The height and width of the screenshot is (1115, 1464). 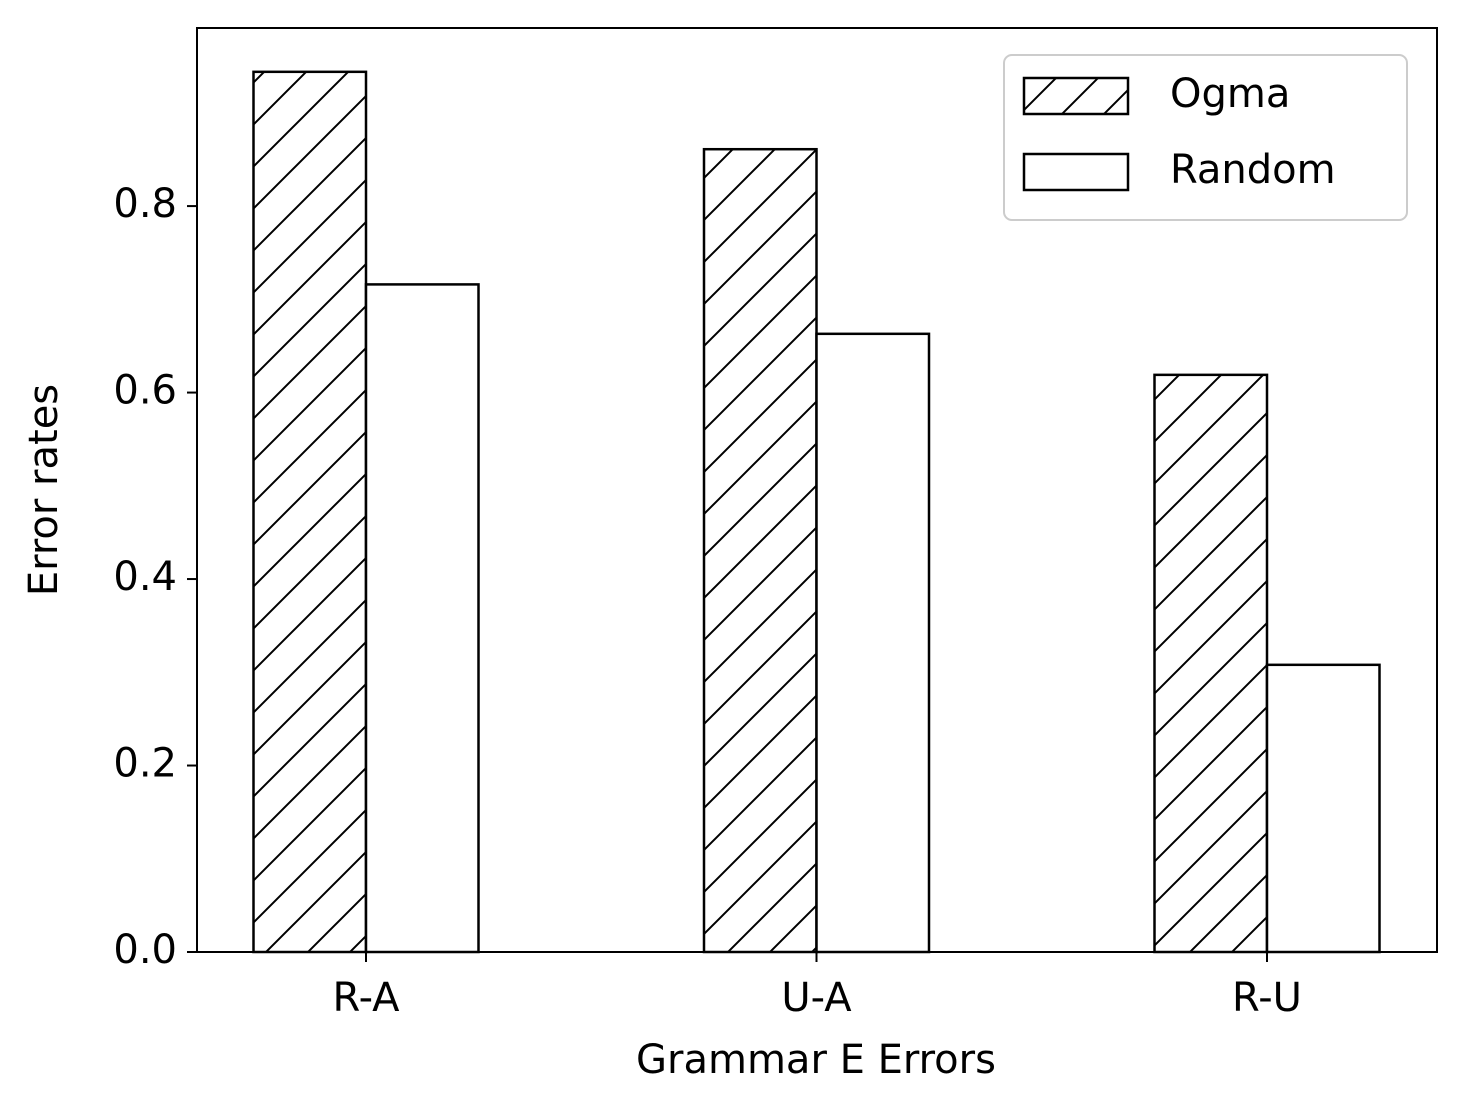 What do you see at coordinates (1253, 170) in the screenshot?
I see `legend-label: Random` at bounding box center [1253, 170].